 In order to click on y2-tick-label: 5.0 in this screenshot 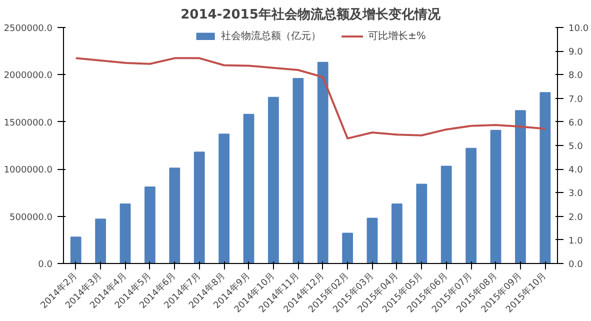, I will do `click(576, 147)`.